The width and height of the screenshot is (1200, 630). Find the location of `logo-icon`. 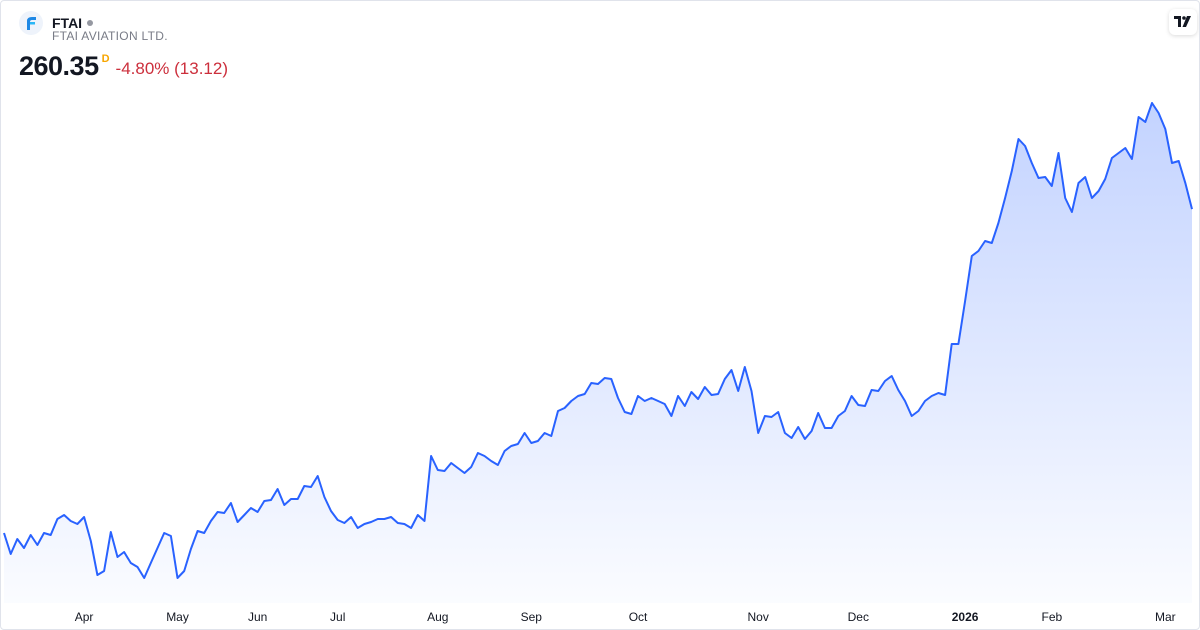

logo-icon is located at coordinates (31, 23).